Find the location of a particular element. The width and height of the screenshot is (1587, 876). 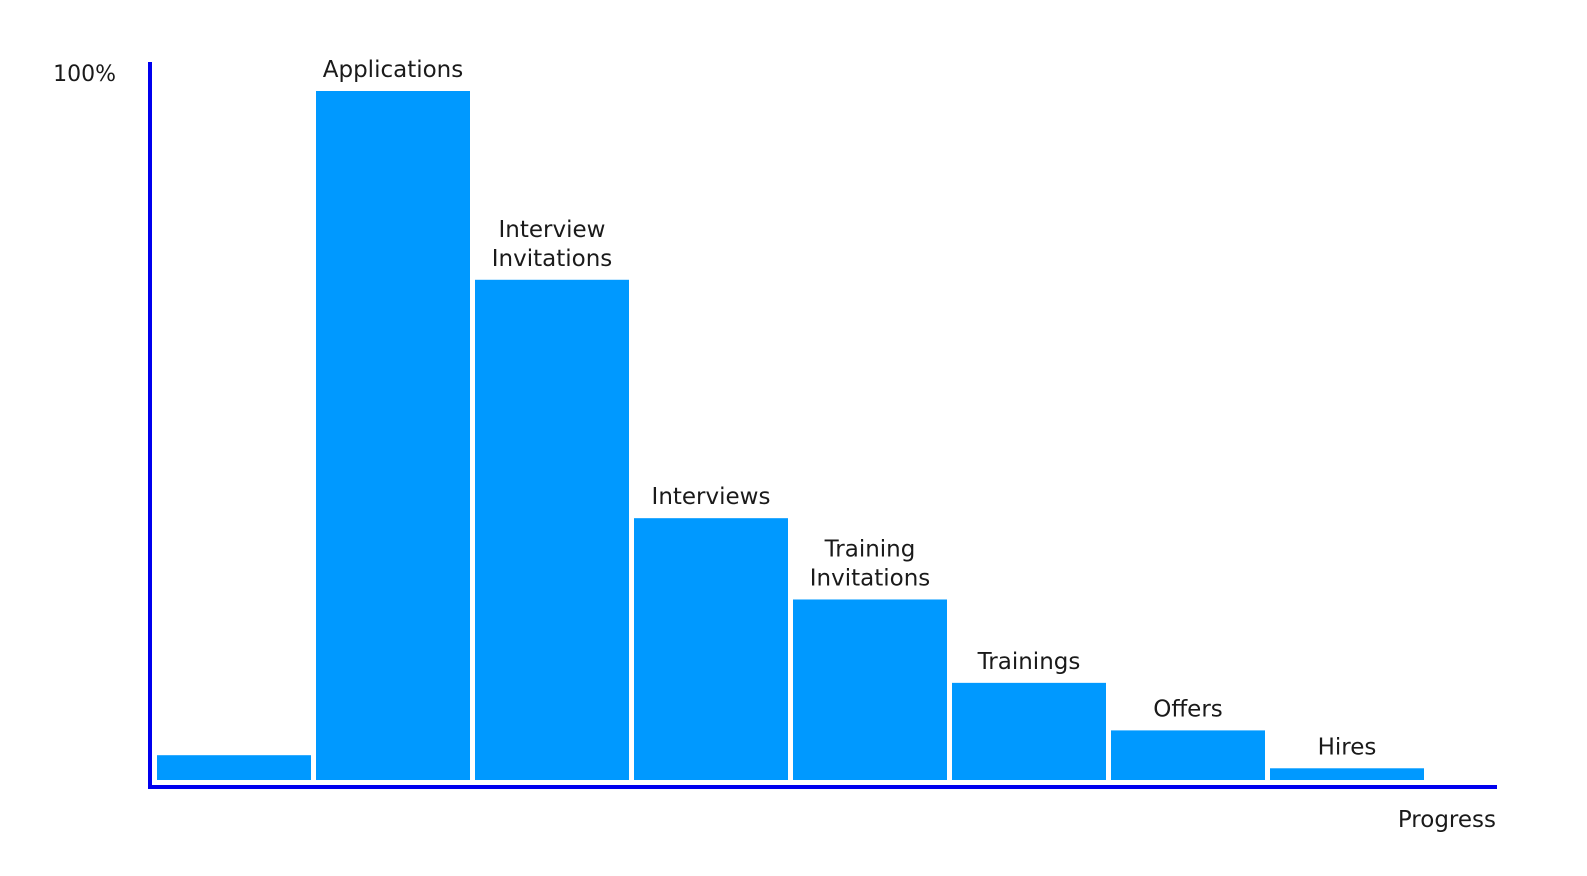

bar-label-7: Hires is located at coordinates (1347, 747).